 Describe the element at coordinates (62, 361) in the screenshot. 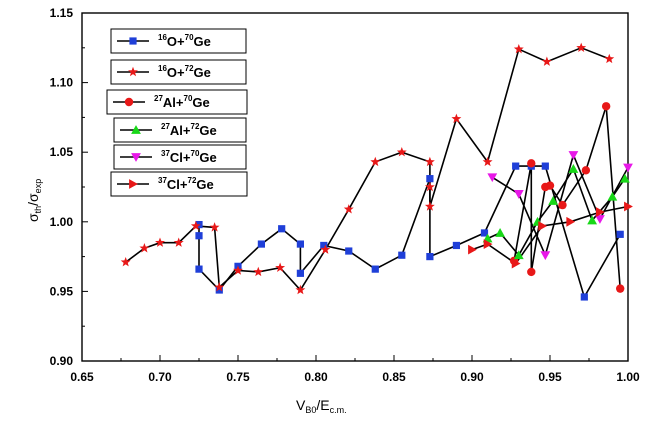

I see `y-tick-label: 0.90` at that location.